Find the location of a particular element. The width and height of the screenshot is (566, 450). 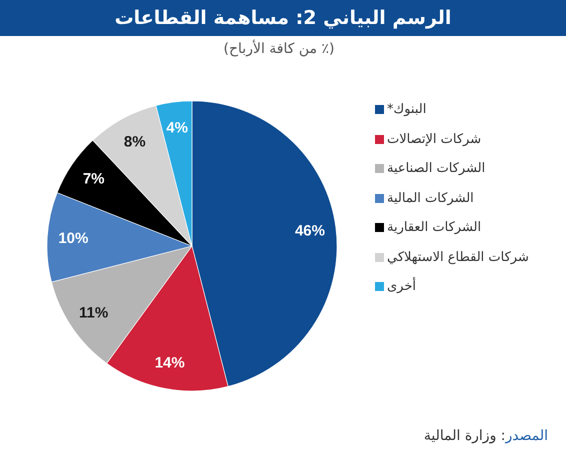

data-label: 14% is located at coordinates (169, 363).